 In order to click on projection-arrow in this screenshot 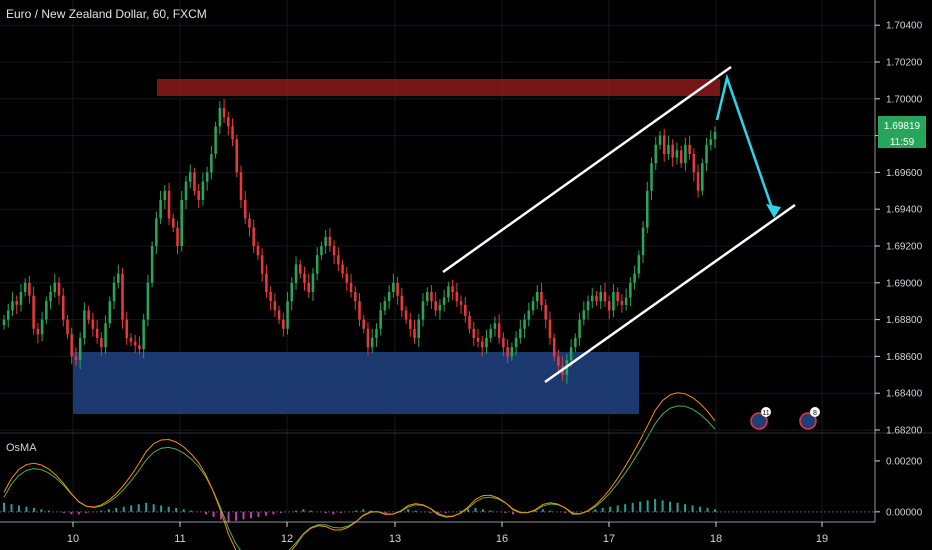, I will do `click(745, 144)`.